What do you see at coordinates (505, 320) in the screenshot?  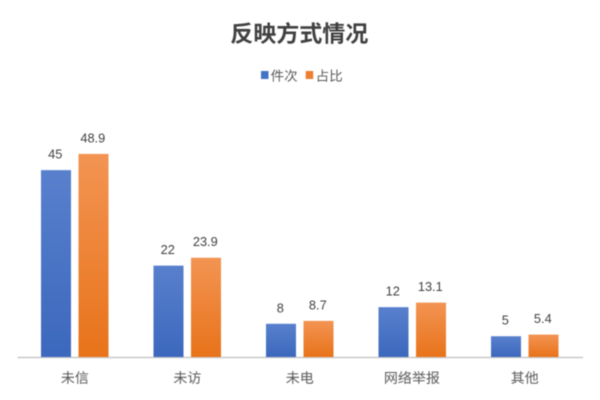 I see `svg-text: 5` at bounding box center [505, 320].